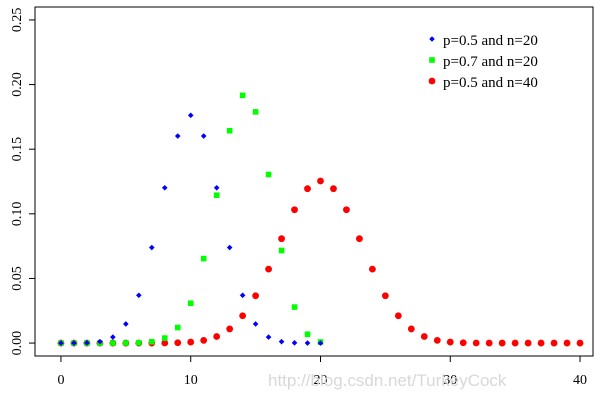 The width and height of the screenshot is (600, 400). I want to click on y-tick-label: 0.05, so click(17, 278).